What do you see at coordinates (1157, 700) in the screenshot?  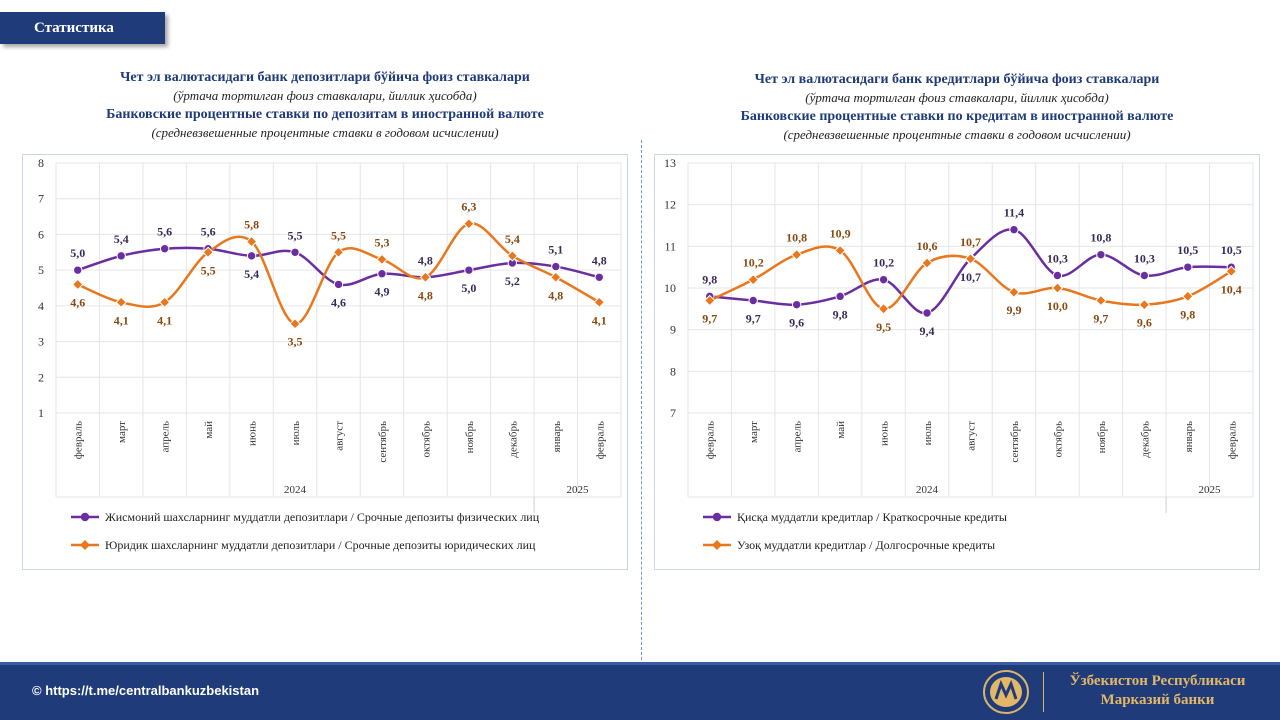 I see `bank-name-line2: Марказий банки` at bounding box center [1157, 700].